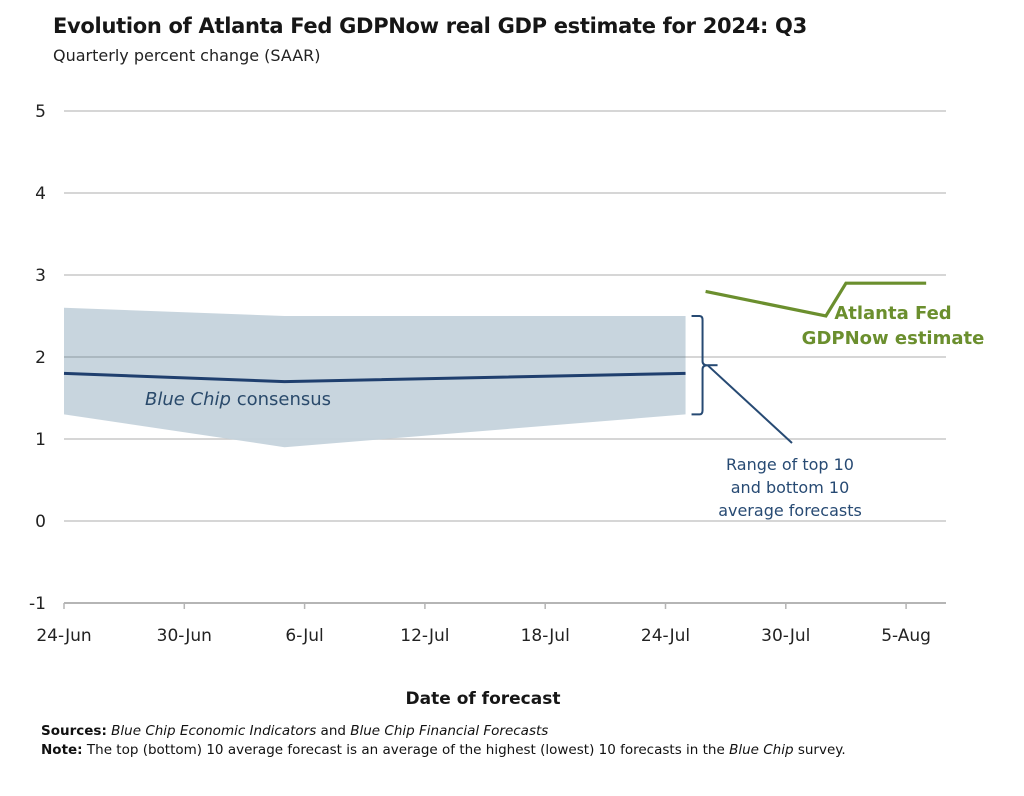 The height and width of the screenshot is (796, 1024). What do you see at coordinates (892, 313) in the screenshot?
I see `gdpnow-annotation-line-1: Atlanta Fed` at bounding box center [892, 313].